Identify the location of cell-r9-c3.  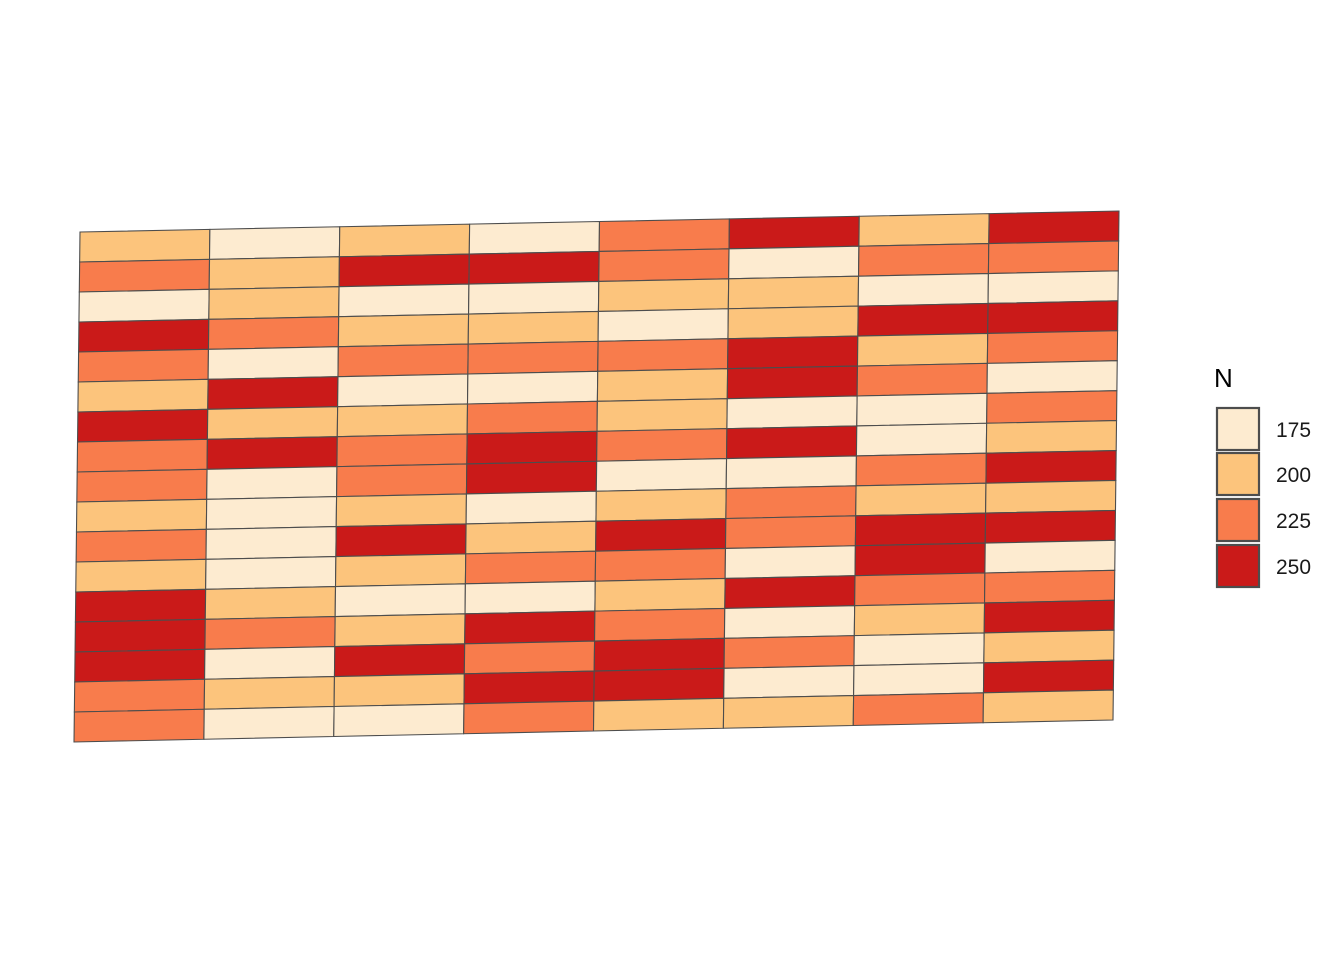
(402, 480).